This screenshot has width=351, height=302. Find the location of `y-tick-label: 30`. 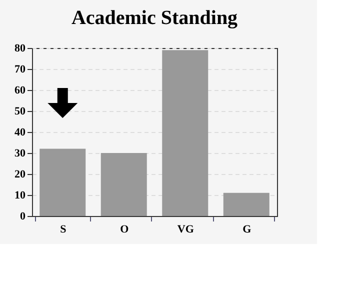

y-tick-label: 30 is located at coordinates (20, 154).